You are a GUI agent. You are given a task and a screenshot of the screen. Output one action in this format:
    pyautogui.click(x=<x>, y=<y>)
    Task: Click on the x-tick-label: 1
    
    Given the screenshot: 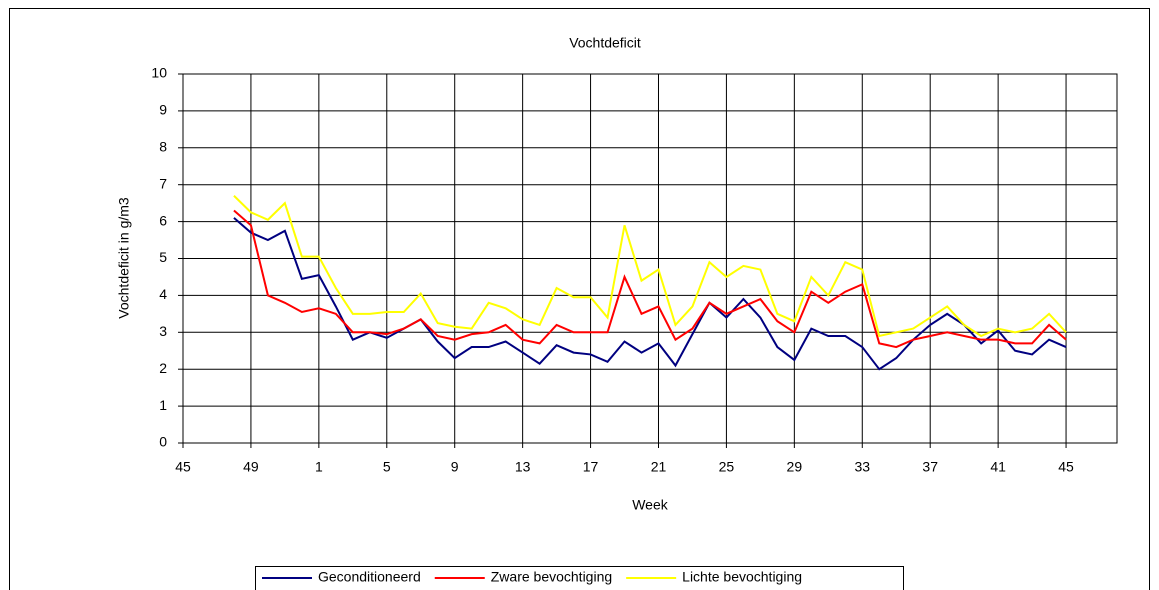 What is the action you would take?
    pyautogui.click(x=319, y=467)
    